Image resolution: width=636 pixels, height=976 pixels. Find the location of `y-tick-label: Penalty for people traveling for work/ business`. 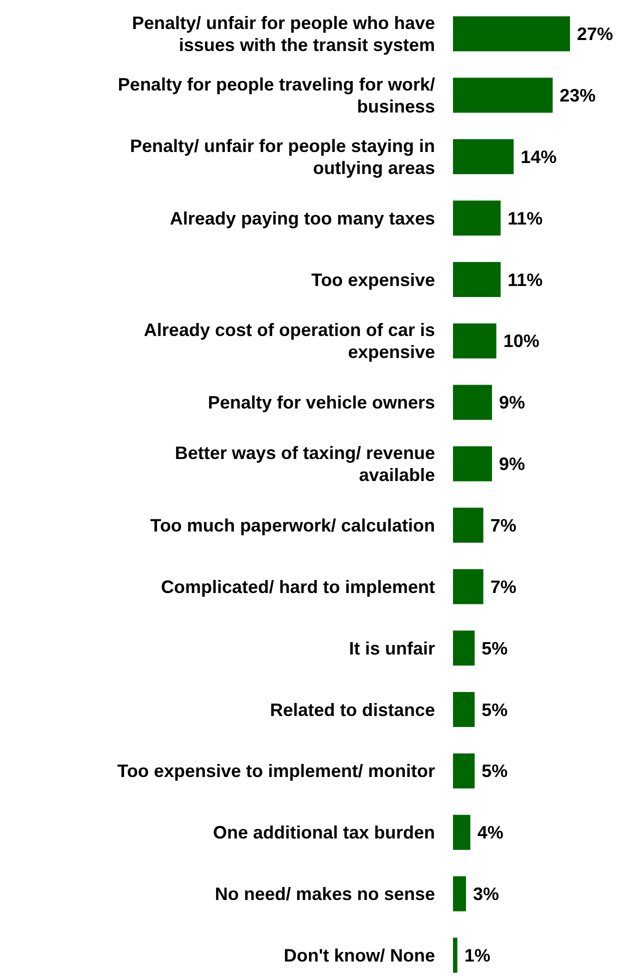

y-tick-label: Penalty for people traveling for work/ business is located at coordinates (276, 95).